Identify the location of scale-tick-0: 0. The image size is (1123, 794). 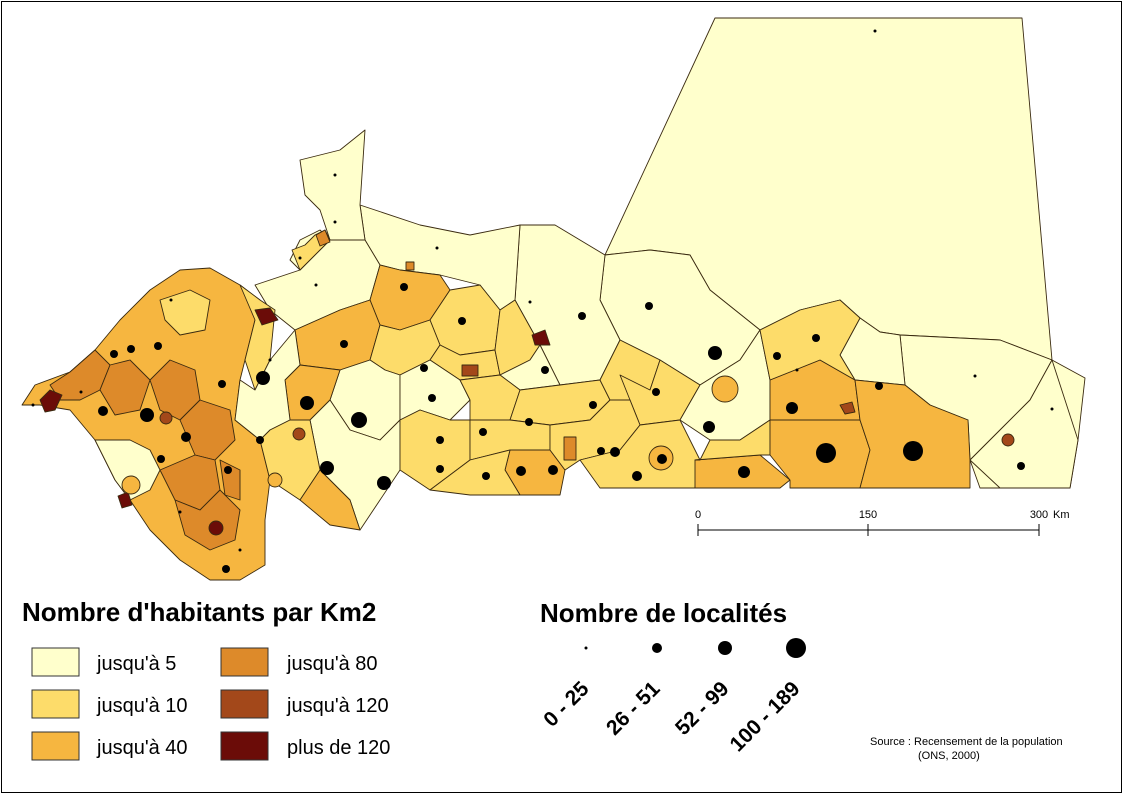
(698, 515).